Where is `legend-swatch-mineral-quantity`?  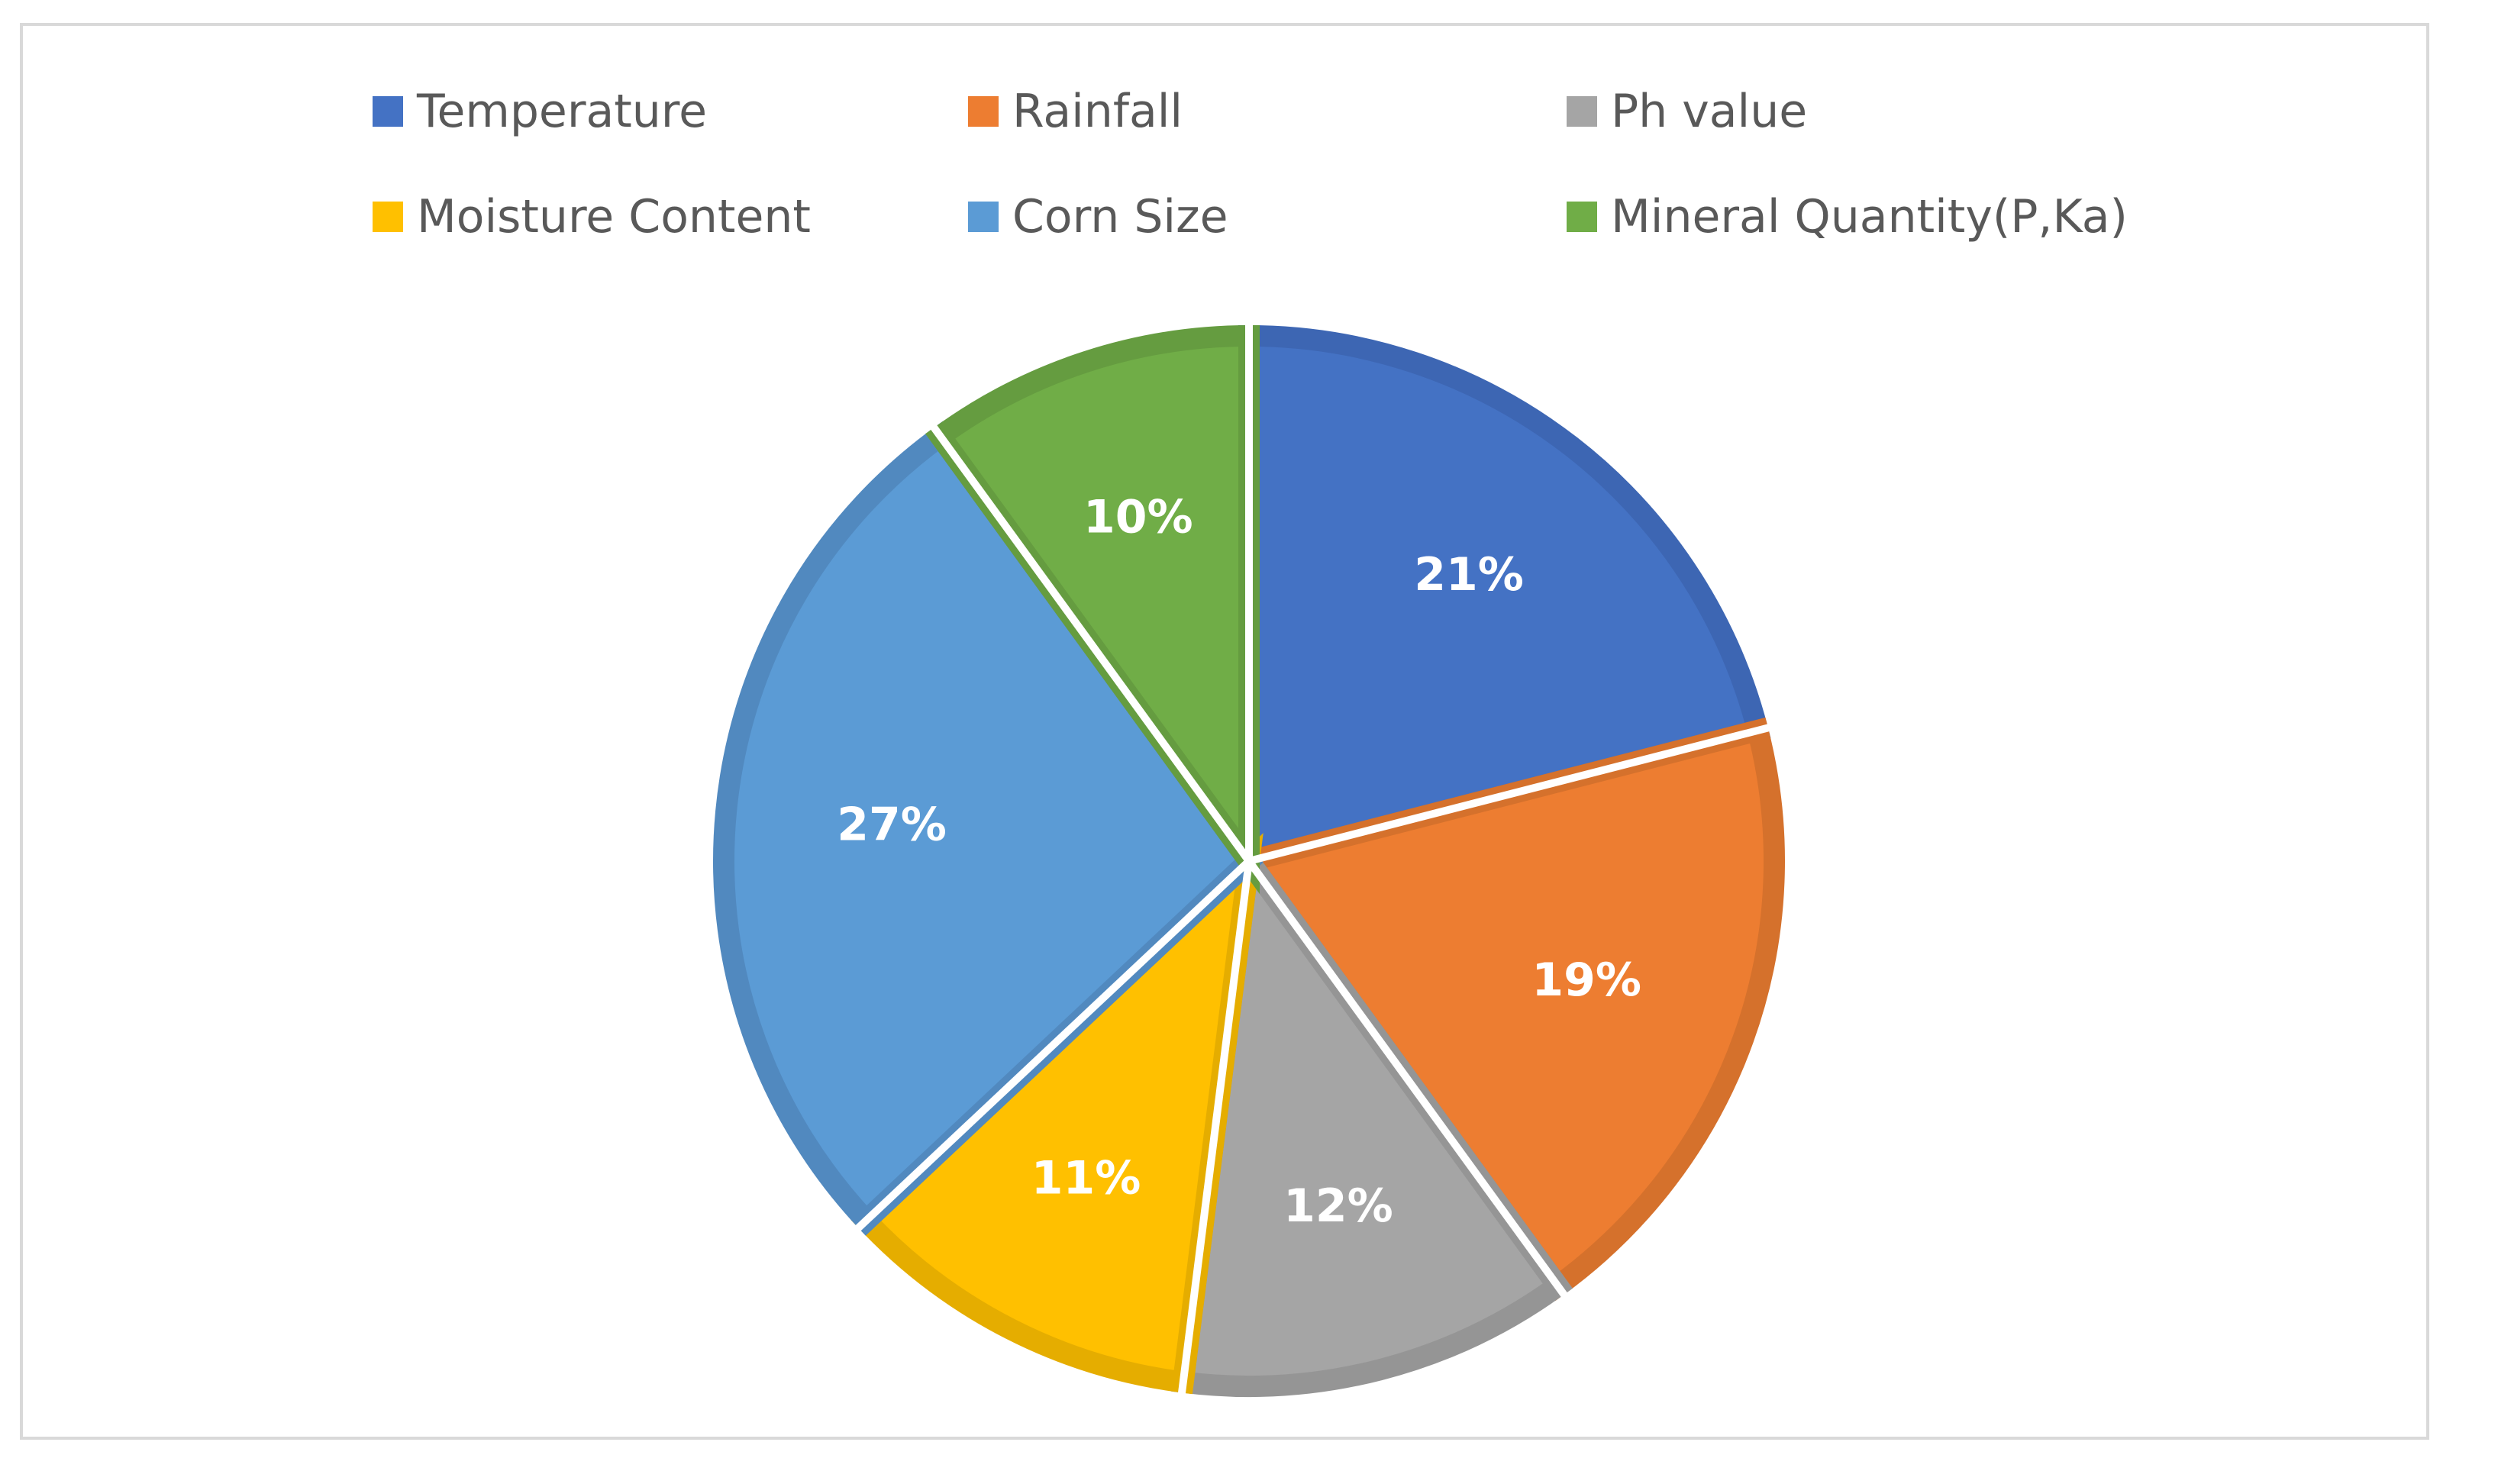 legend-swatch-mineral-quantity is located at coordinates (1582, 217).